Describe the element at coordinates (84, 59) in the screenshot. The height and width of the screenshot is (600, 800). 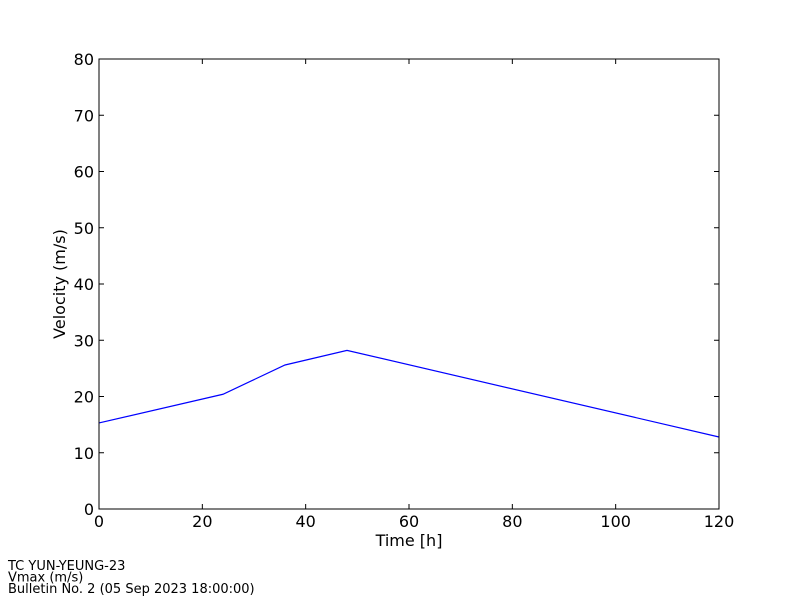
I see `y-tick-label: 80` at that location.